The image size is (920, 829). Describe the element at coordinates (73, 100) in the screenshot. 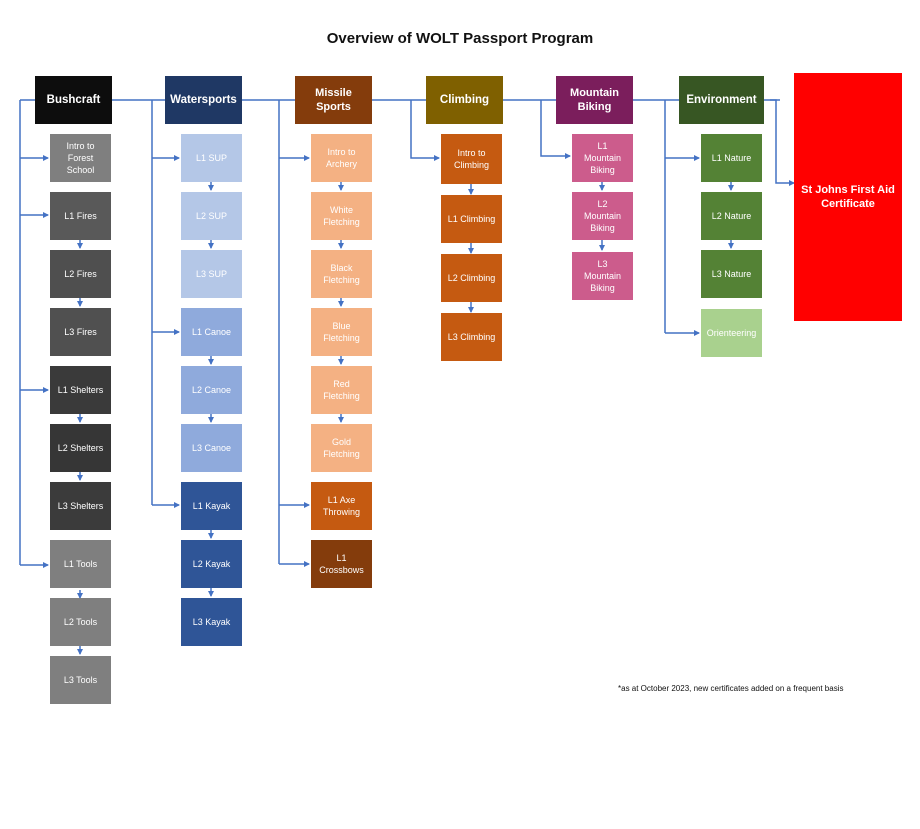

I see `bushcraft-header: Bushcraft` at that location.